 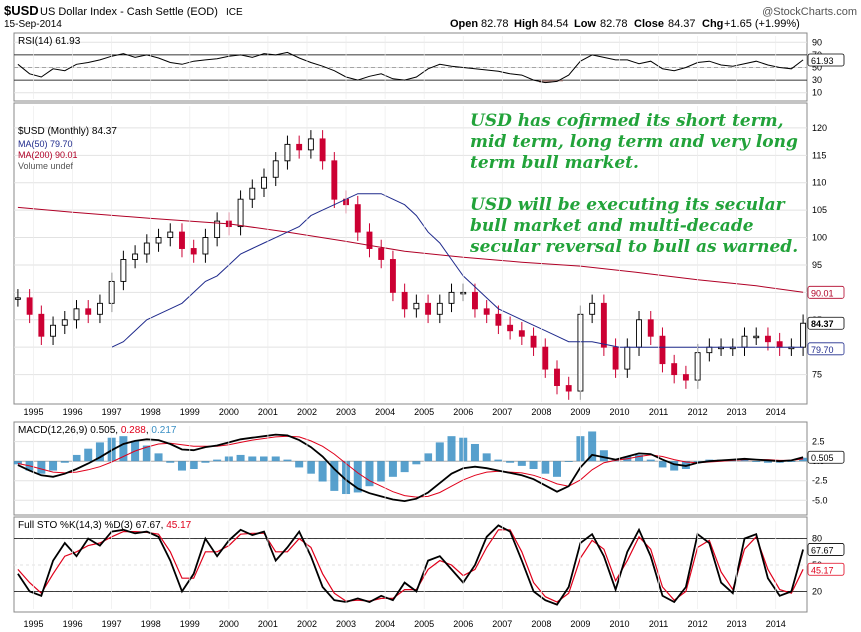 I want to click on macd-current-label-box, so click(x=826, y=457).